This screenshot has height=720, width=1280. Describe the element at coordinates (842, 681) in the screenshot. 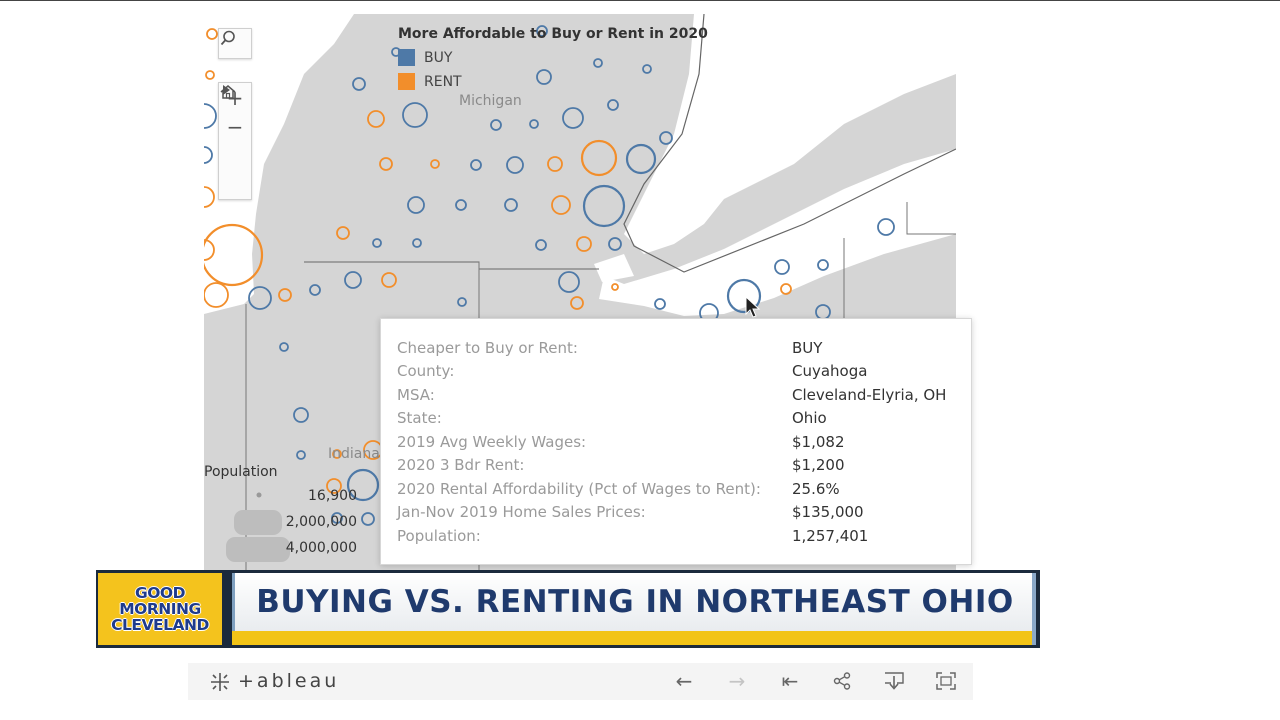

I see `share-button` at that location.